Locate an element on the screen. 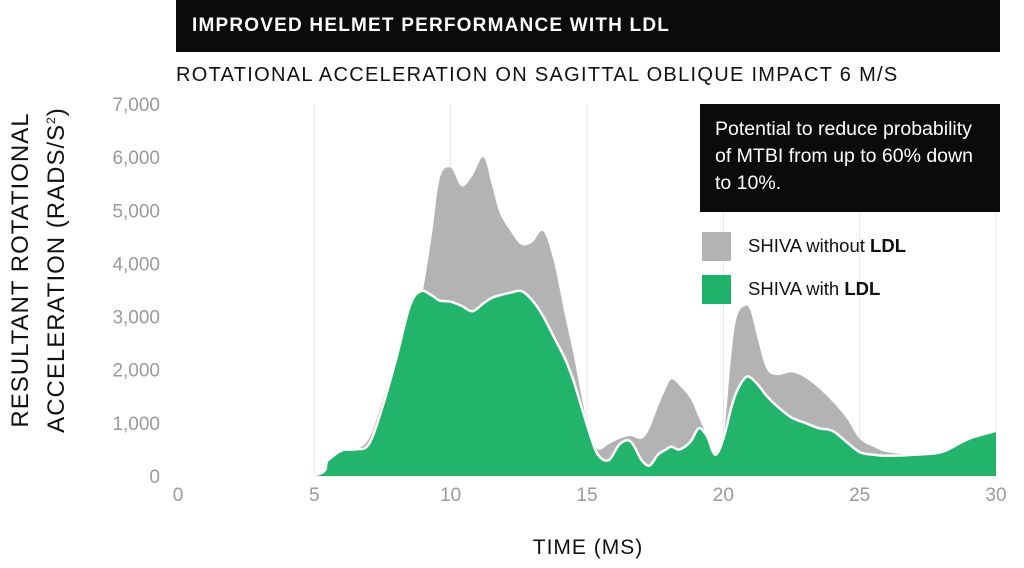 The width and height of the screenshot is (1024, 568). legend: SHIVA without LDL SHIVA with LDL is located at coordinates (804, 269).